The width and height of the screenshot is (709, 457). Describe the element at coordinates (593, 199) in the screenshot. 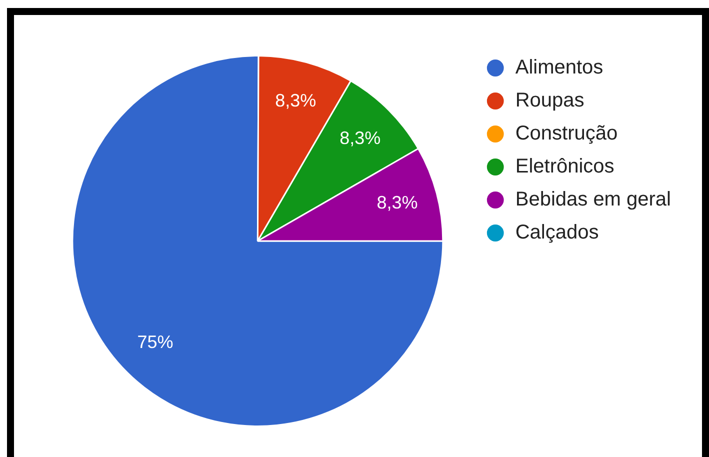

I see `legend-label: Bebidas em geral` at that location.